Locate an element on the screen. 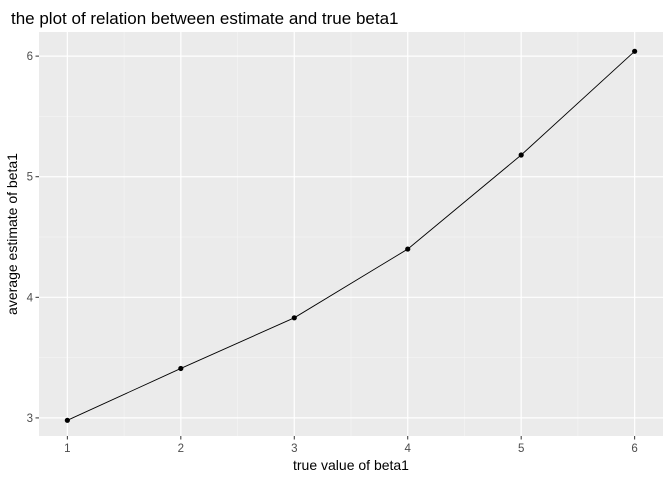 This screenshot has height=480, width=672. y-axis: 3 4 5 6 is located at coordinates (33, 238).